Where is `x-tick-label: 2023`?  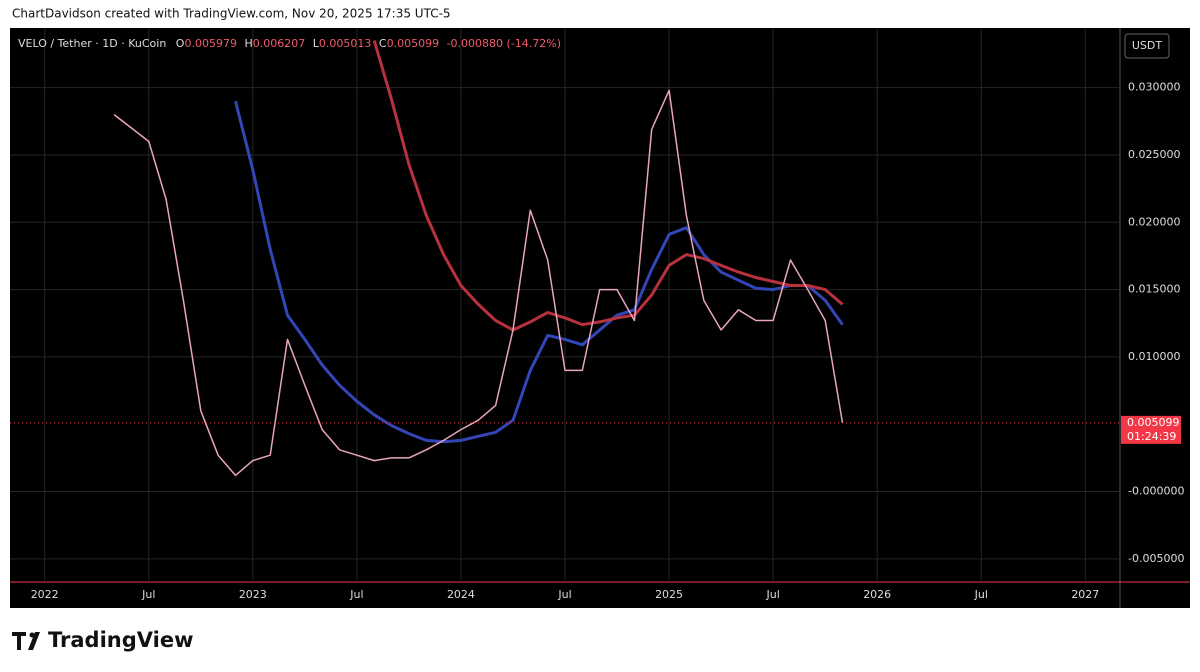
x-tick-label: 2023 is located at coordinates (253, 594).